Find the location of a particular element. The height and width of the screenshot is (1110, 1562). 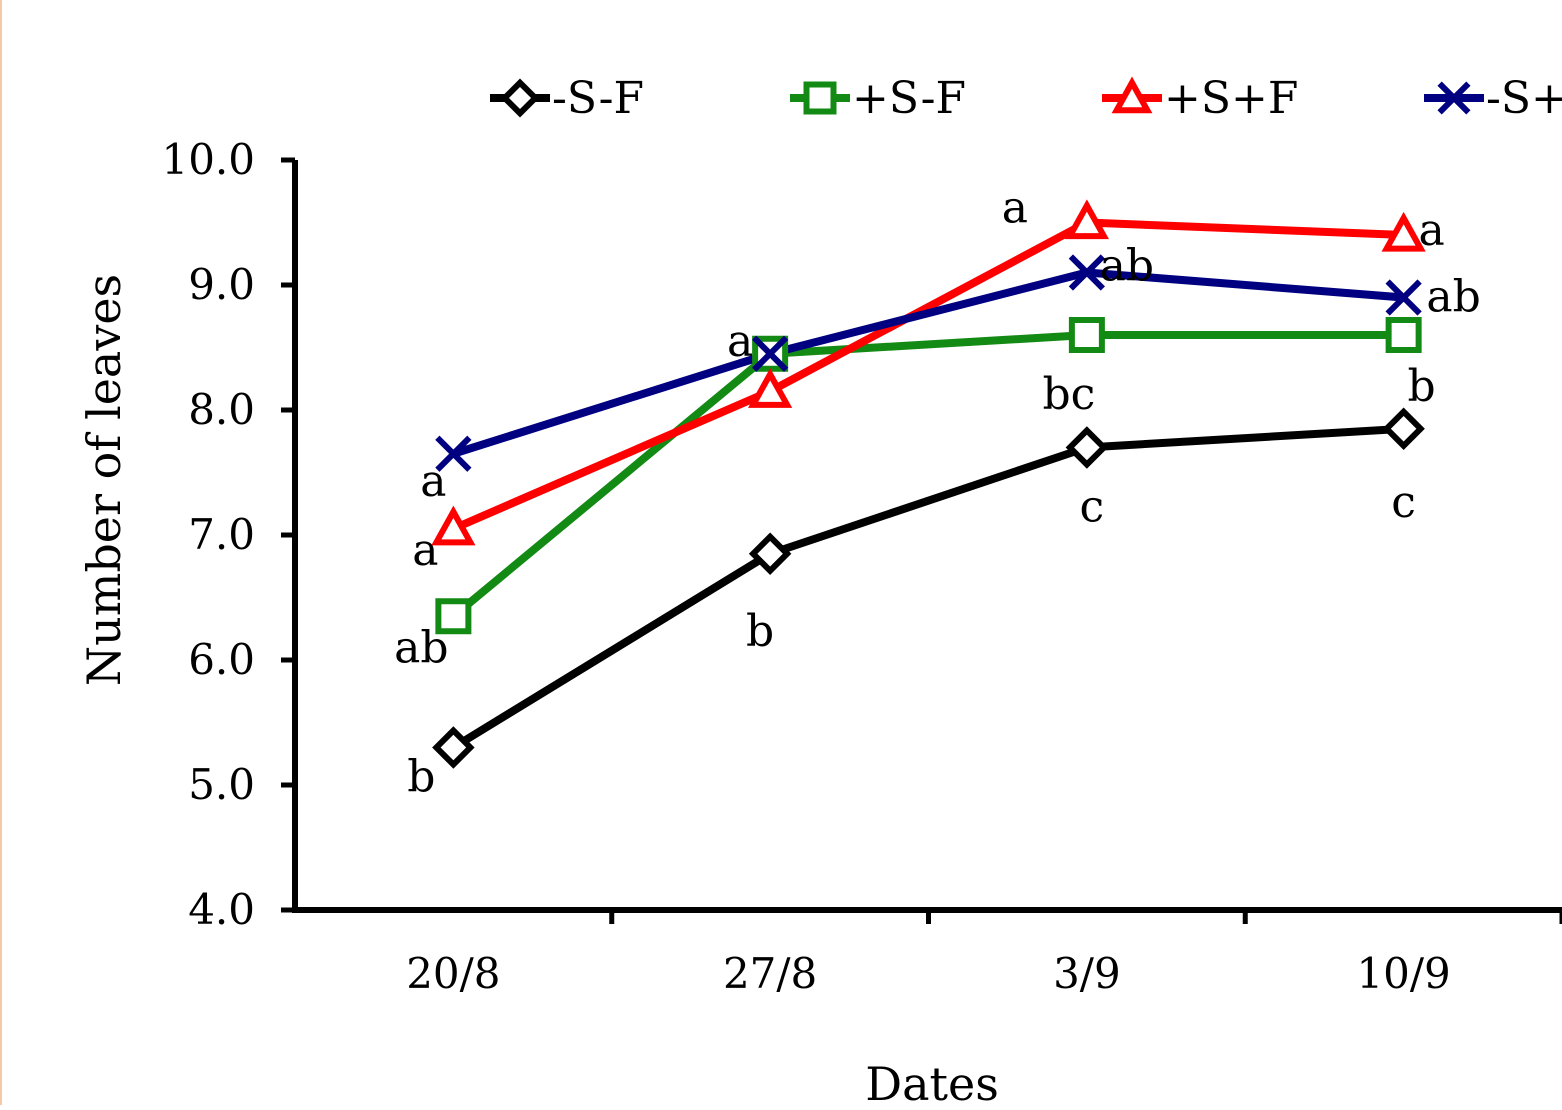

legend: -S-F +S-F +S+F -S+ is located at coordinates (1026, 98).